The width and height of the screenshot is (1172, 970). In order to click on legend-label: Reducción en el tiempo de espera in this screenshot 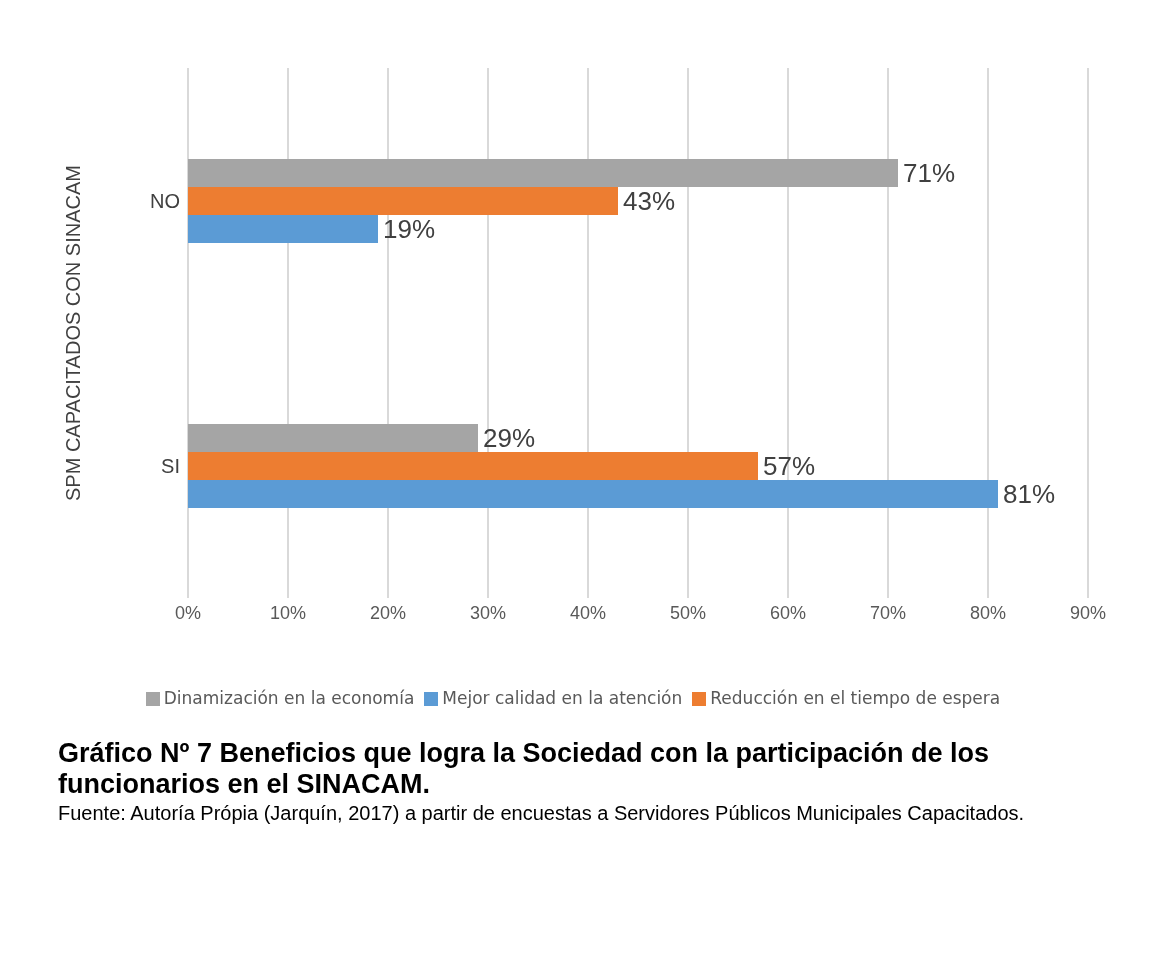, I will do `click(855, 698)`.